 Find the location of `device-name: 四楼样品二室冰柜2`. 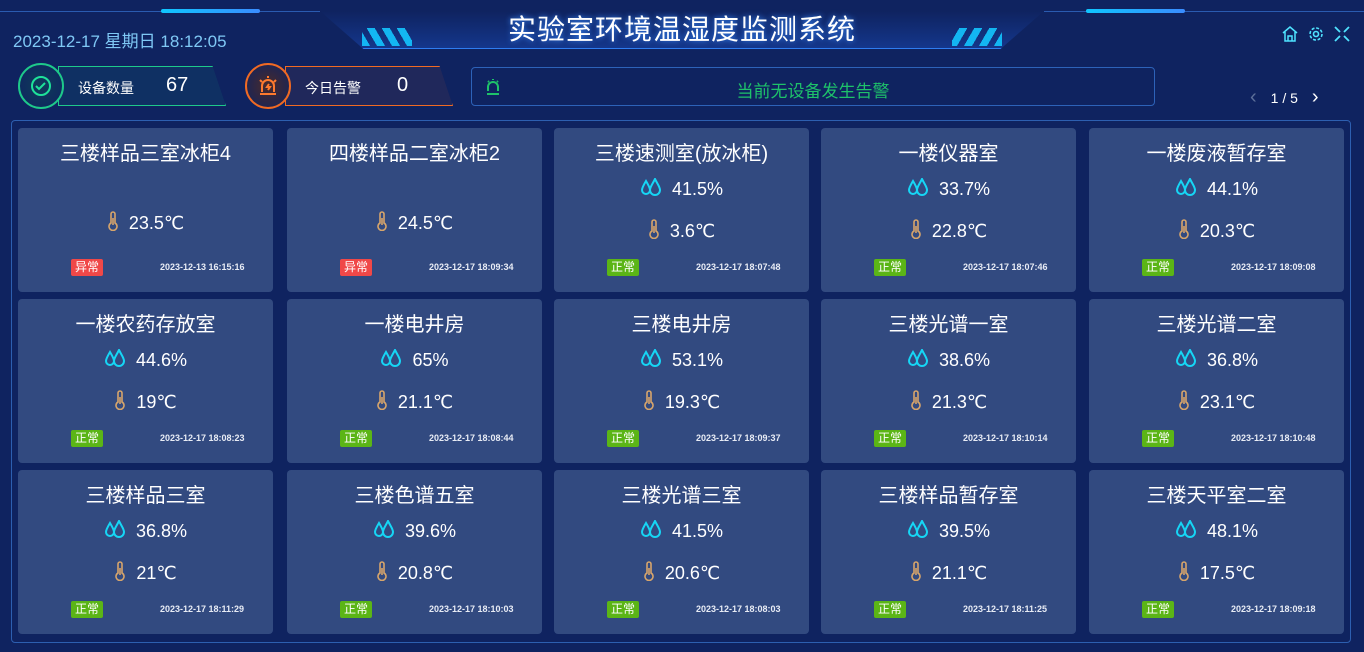

device-name: 四楼样品二室冰柜2 is located at coordinates (414, 154).